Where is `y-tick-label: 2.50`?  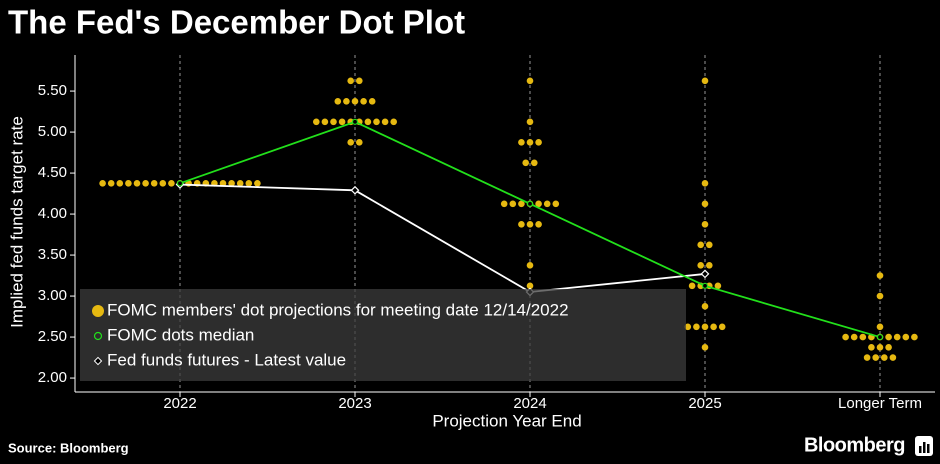
y-tick-label: 2.50 is located at coordinates (52, 336).